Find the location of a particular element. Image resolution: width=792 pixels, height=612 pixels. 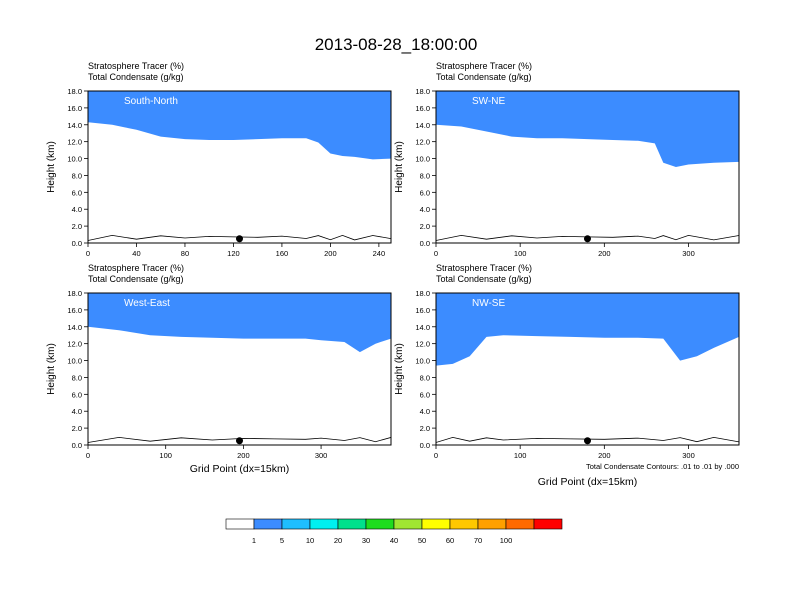

x-axis-label: Grid Point (dx=15km) is located at coordinates (588, 482).